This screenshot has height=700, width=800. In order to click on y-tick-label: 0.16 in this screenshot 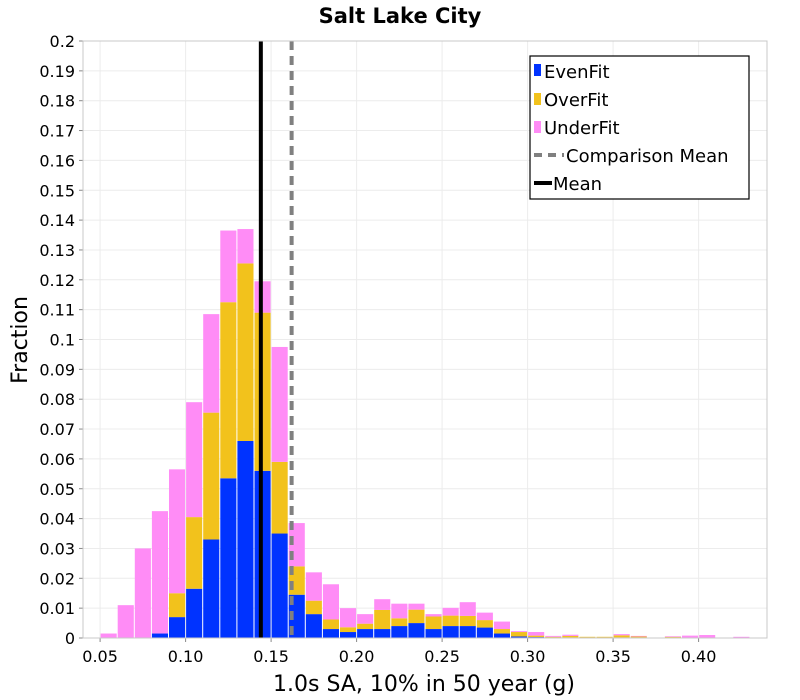, I will do `click(57, 160)`.